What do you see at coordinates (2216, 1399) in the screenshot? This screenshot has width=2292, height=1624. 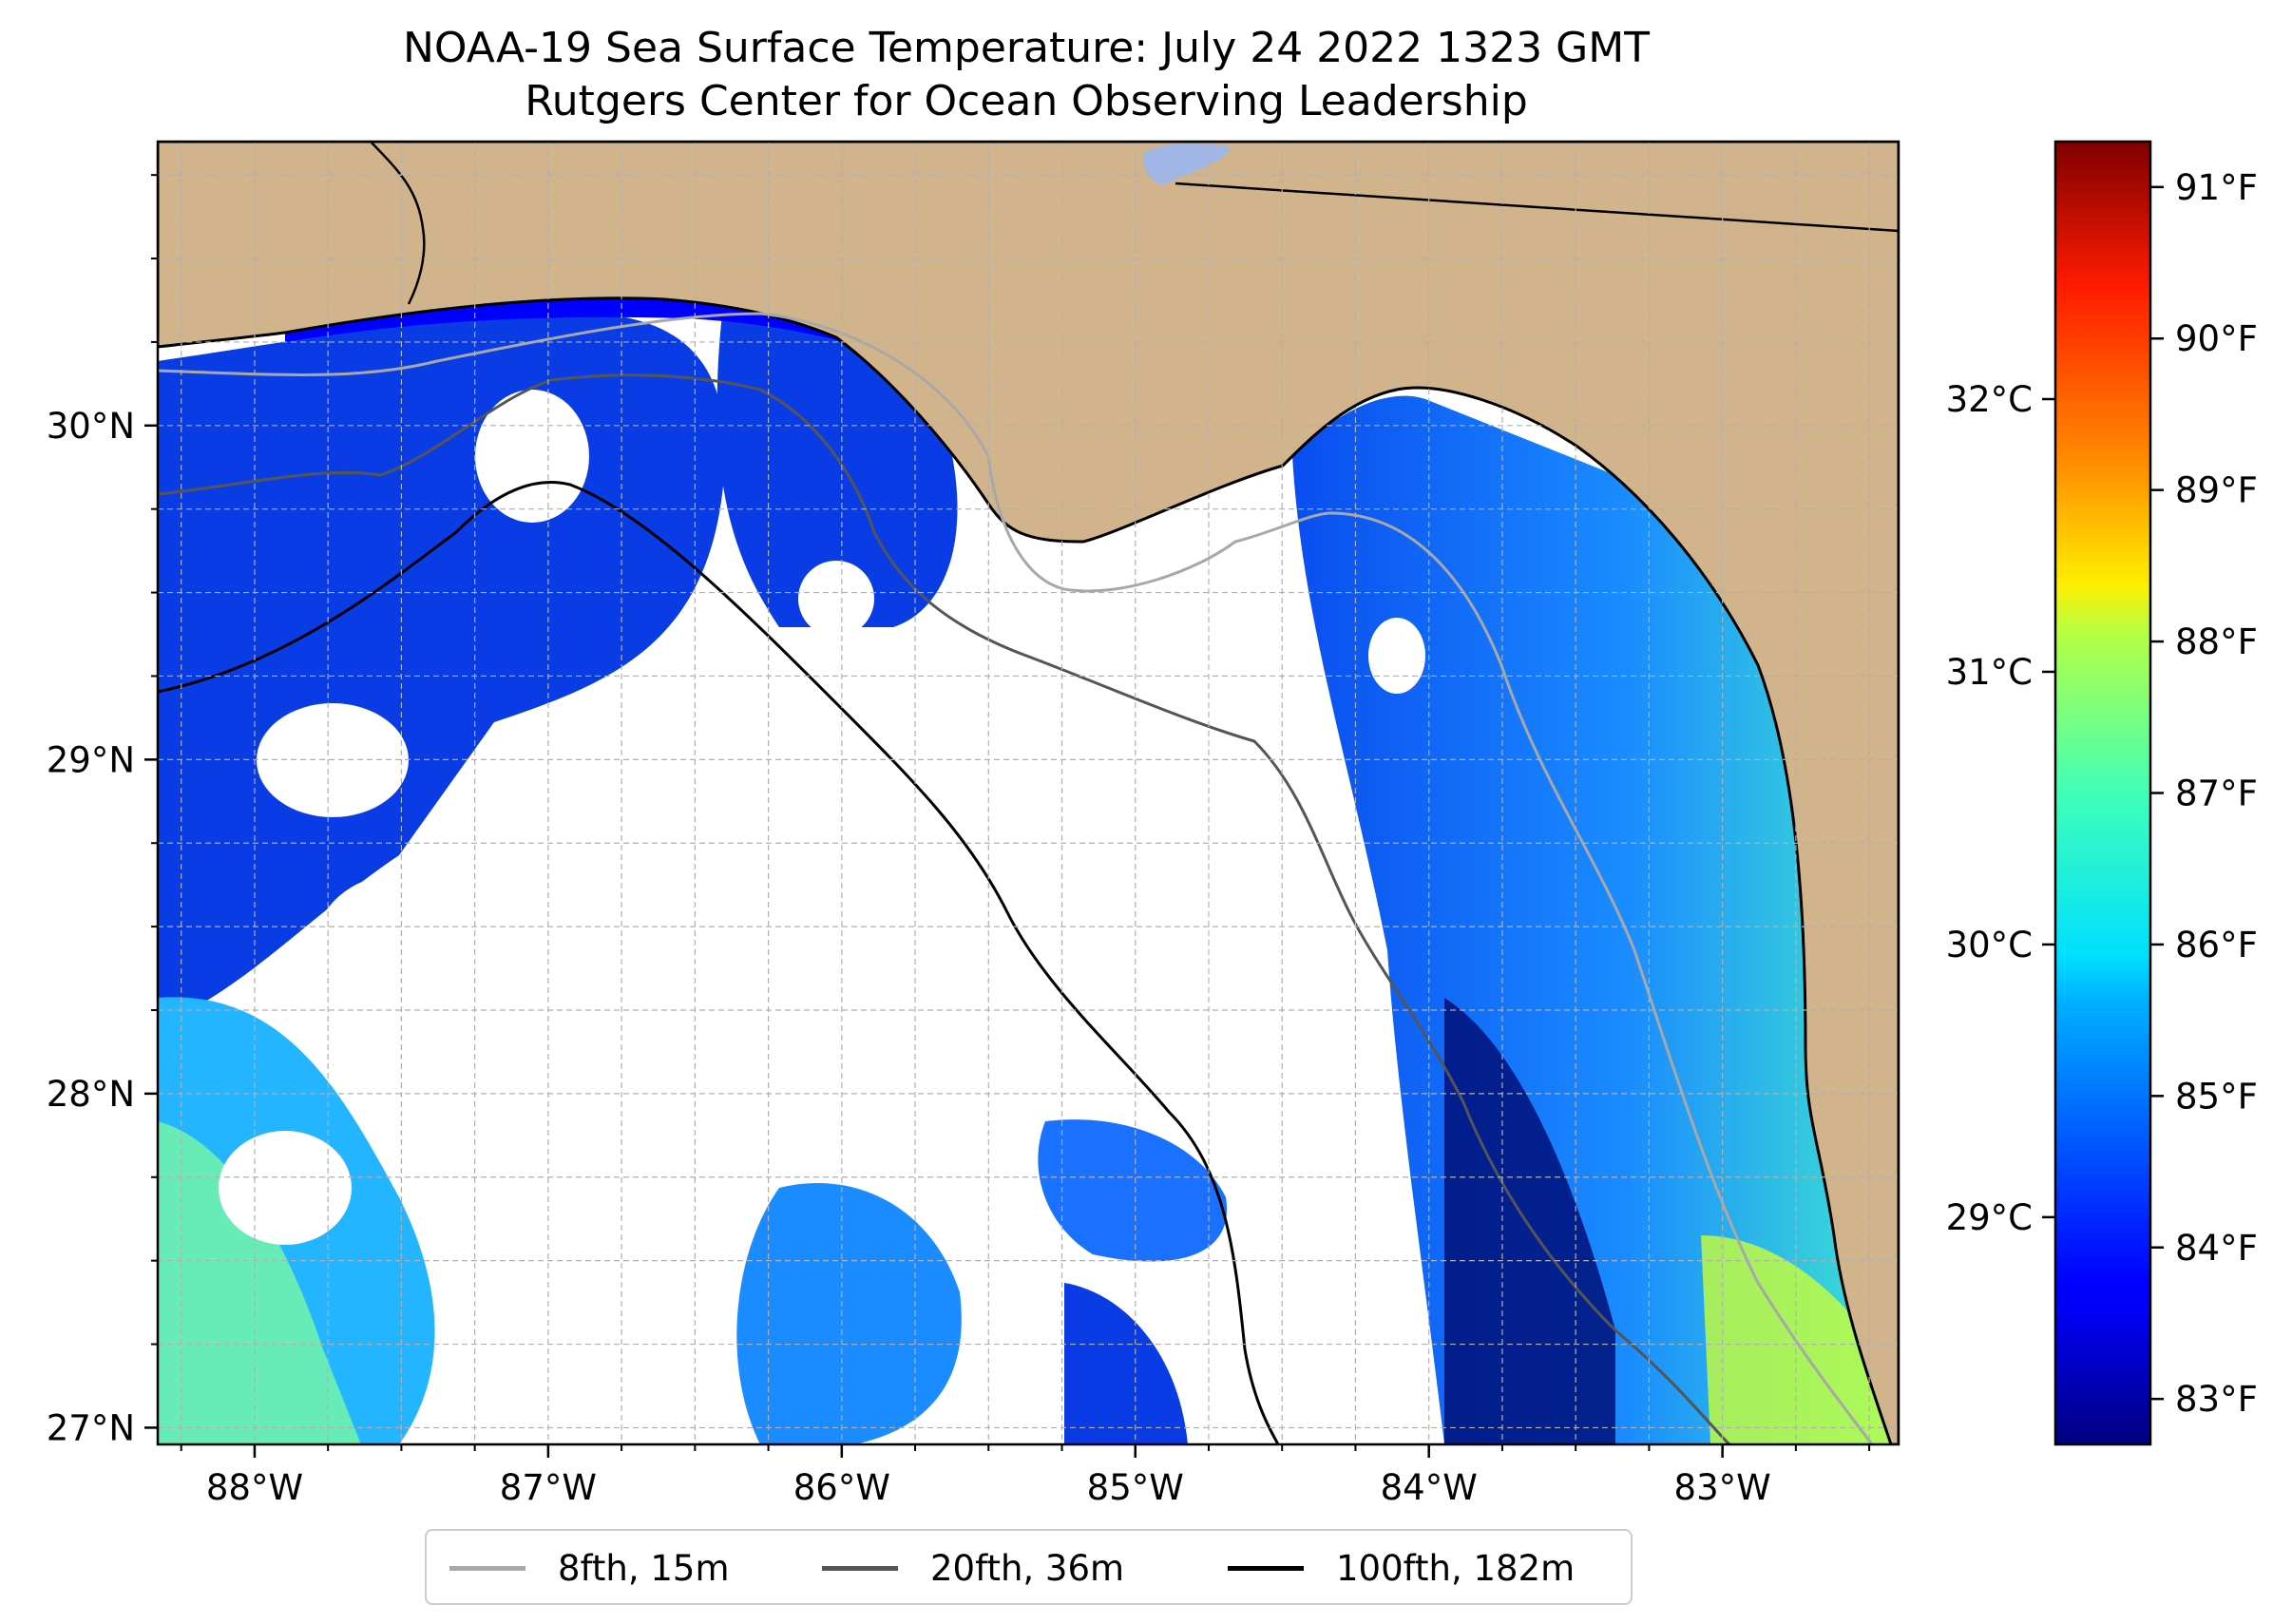 I see `colorbar-f-label: 83°F` at bounding box center [2216, 1399].